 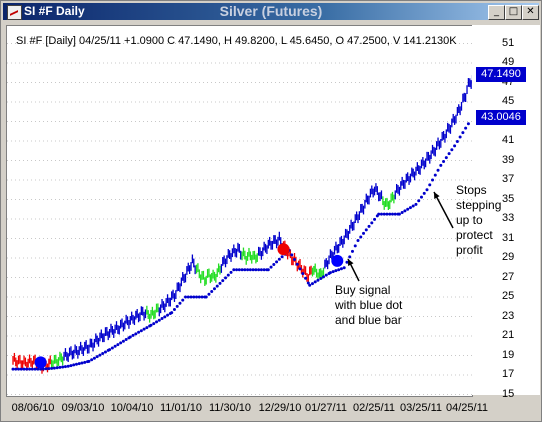 What do you see at coordinates (368, 320) in the screenshot?
I see `annotation-line: and blue bar` at bounding box center [368, 320].